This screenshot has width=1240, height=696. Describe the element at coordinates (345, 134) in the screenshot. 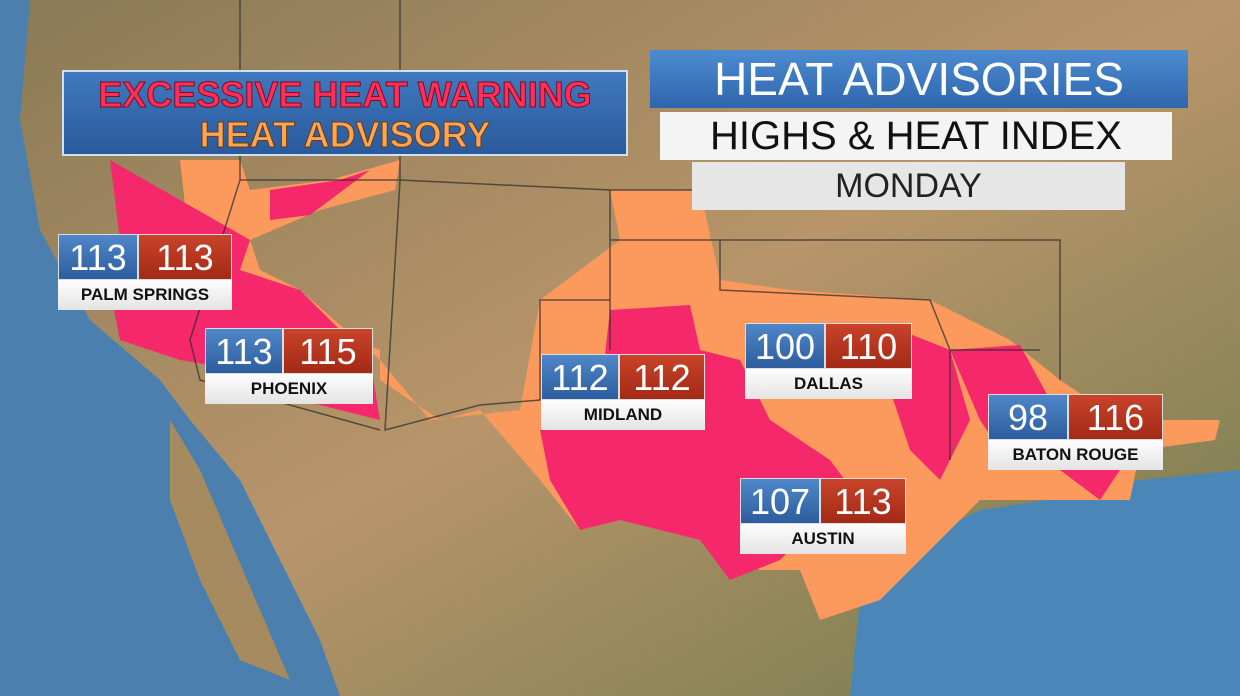

I see `legend-advisory: HEAT ADVISORY` at that location.